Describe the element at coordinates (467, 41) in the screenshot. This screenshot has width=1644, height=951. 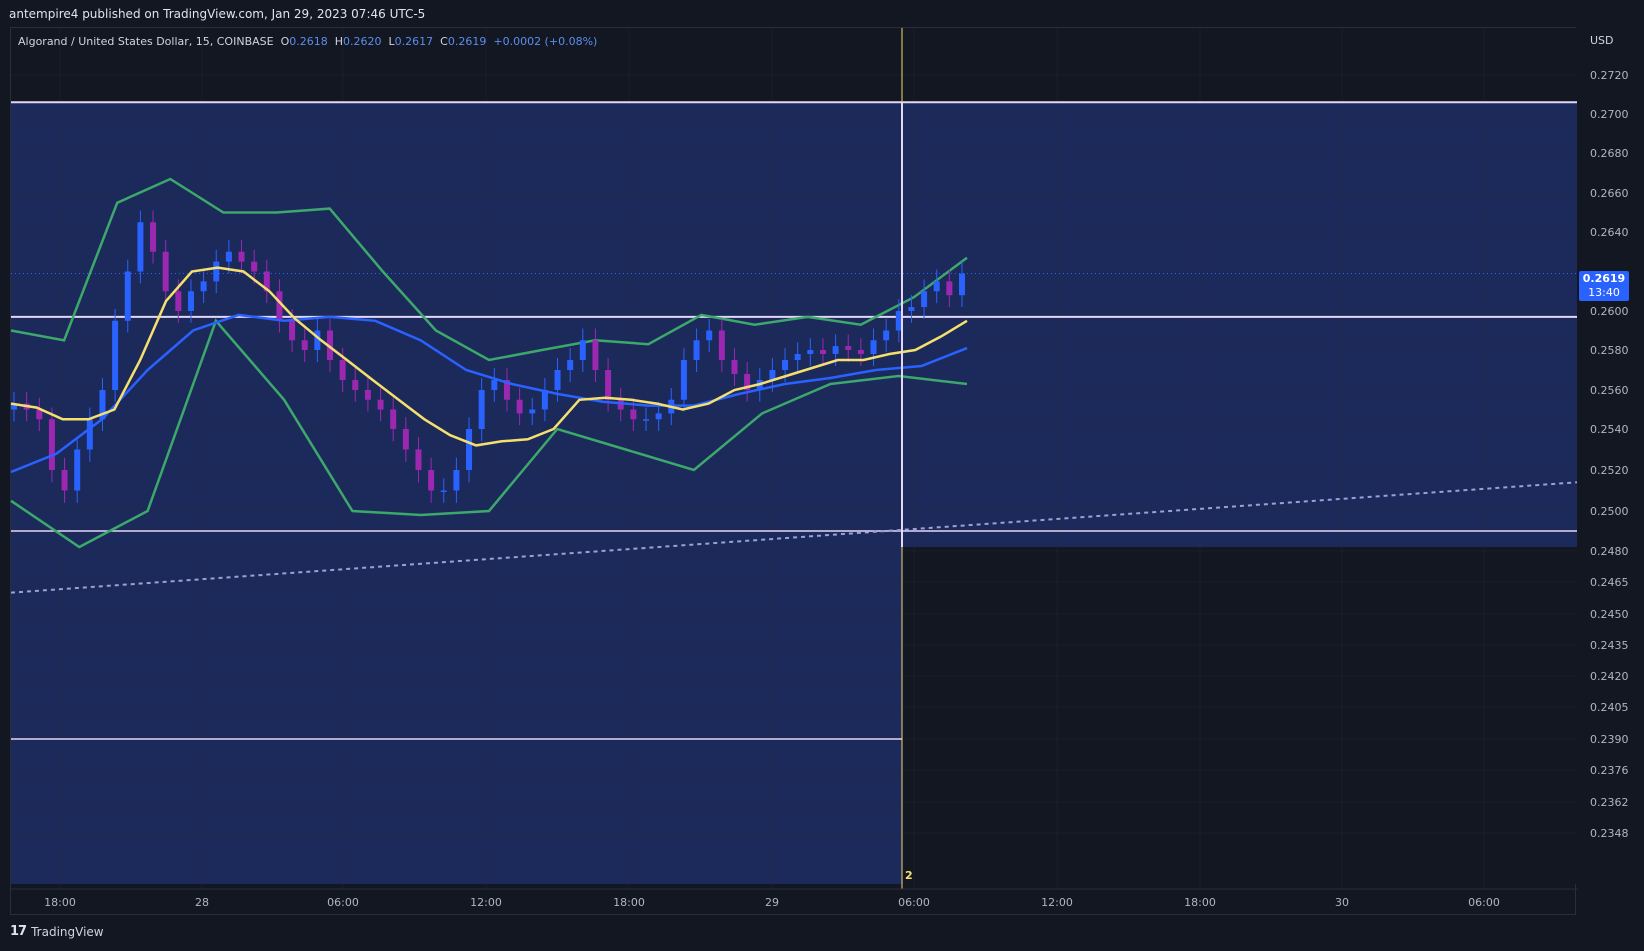
I see `close-value: 0.2619` at that location.